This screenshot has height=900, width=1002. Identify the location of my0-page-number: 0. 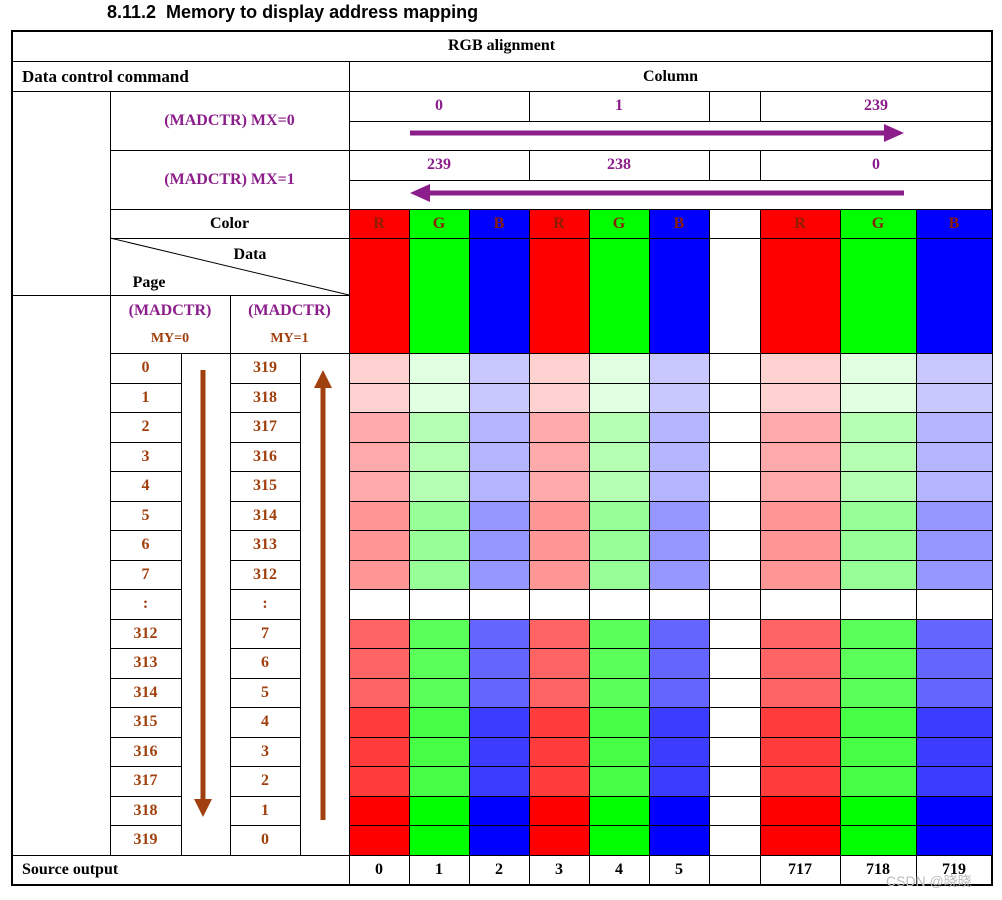
(145, 367).